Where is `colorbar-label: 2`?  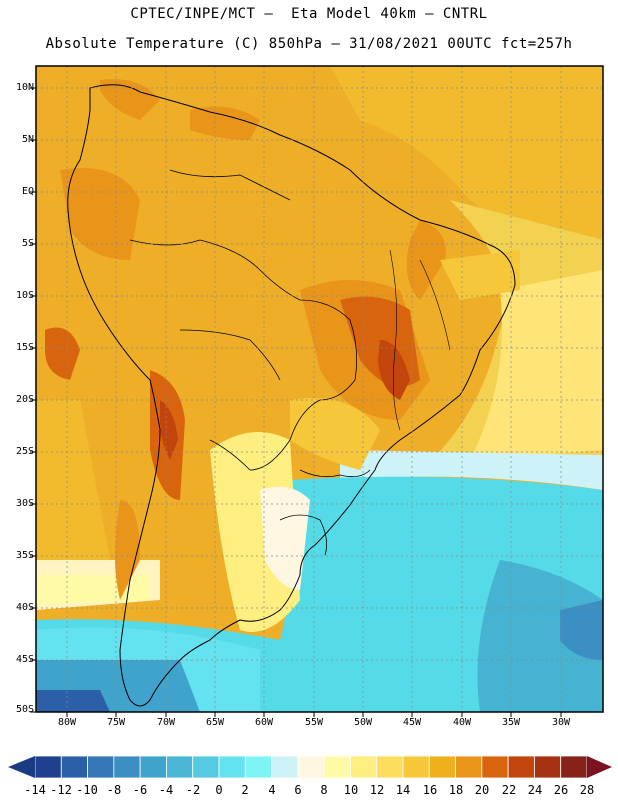 colorbar-label: 2 is located at coordinates (245, 790).